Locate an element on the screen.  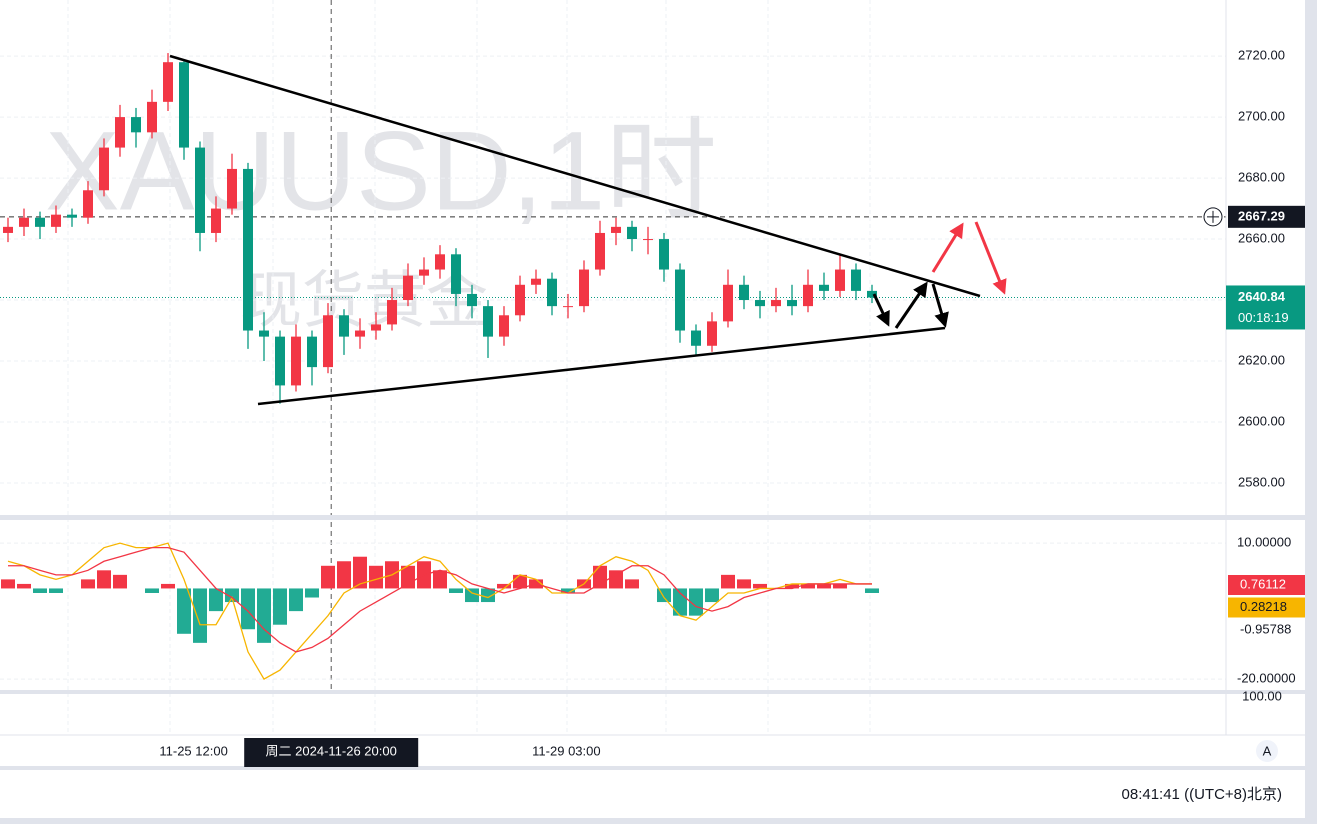
value-label: -0.95788 is located at coordinates (1265, 628).